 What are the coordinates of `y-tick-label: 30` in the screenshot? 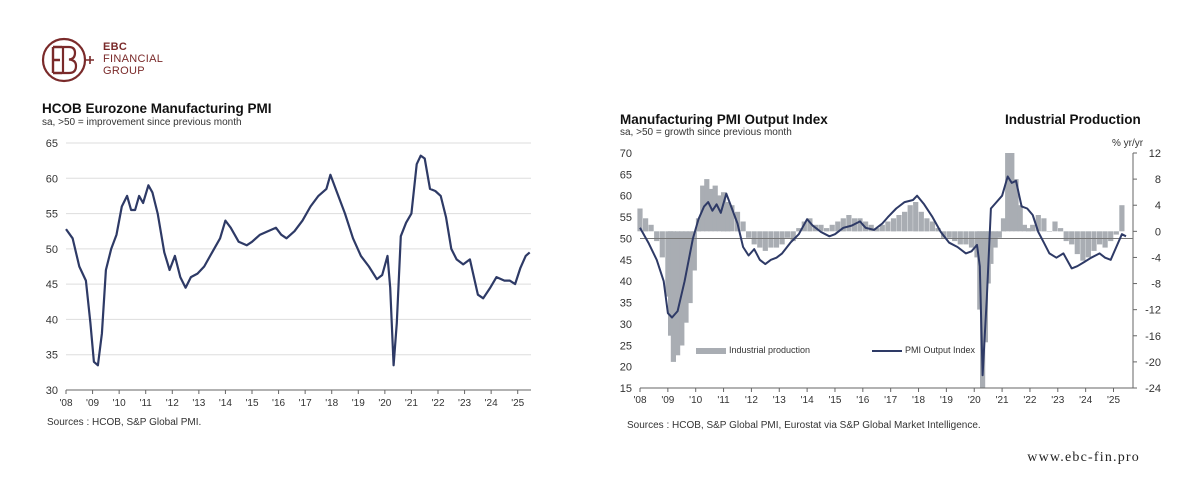 It's located at (52, 391).